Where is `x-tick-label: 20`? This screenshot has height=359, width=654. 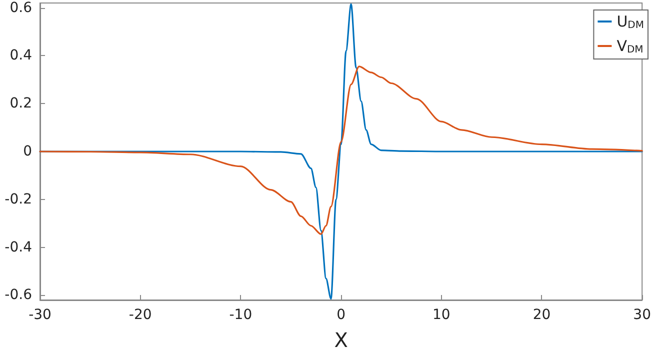
x-tick-label: 20 is located at coordinates (541, 315).